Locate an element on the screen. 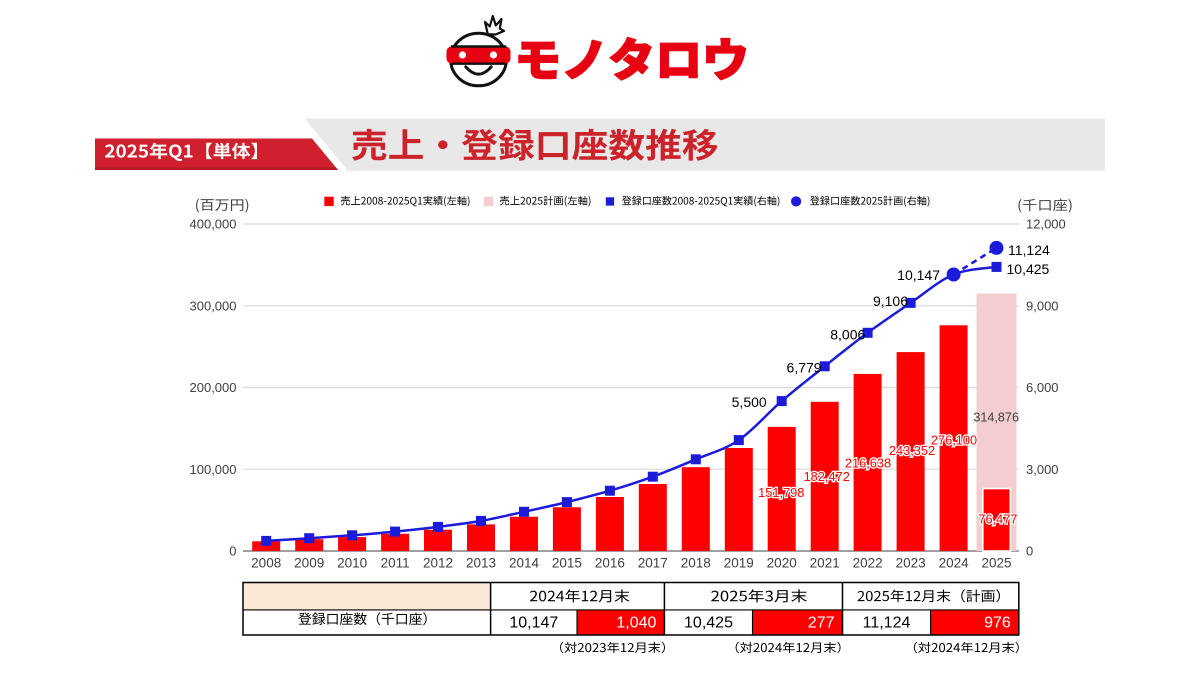  svg-text: 216,638 is located at coordinates (868, 463).